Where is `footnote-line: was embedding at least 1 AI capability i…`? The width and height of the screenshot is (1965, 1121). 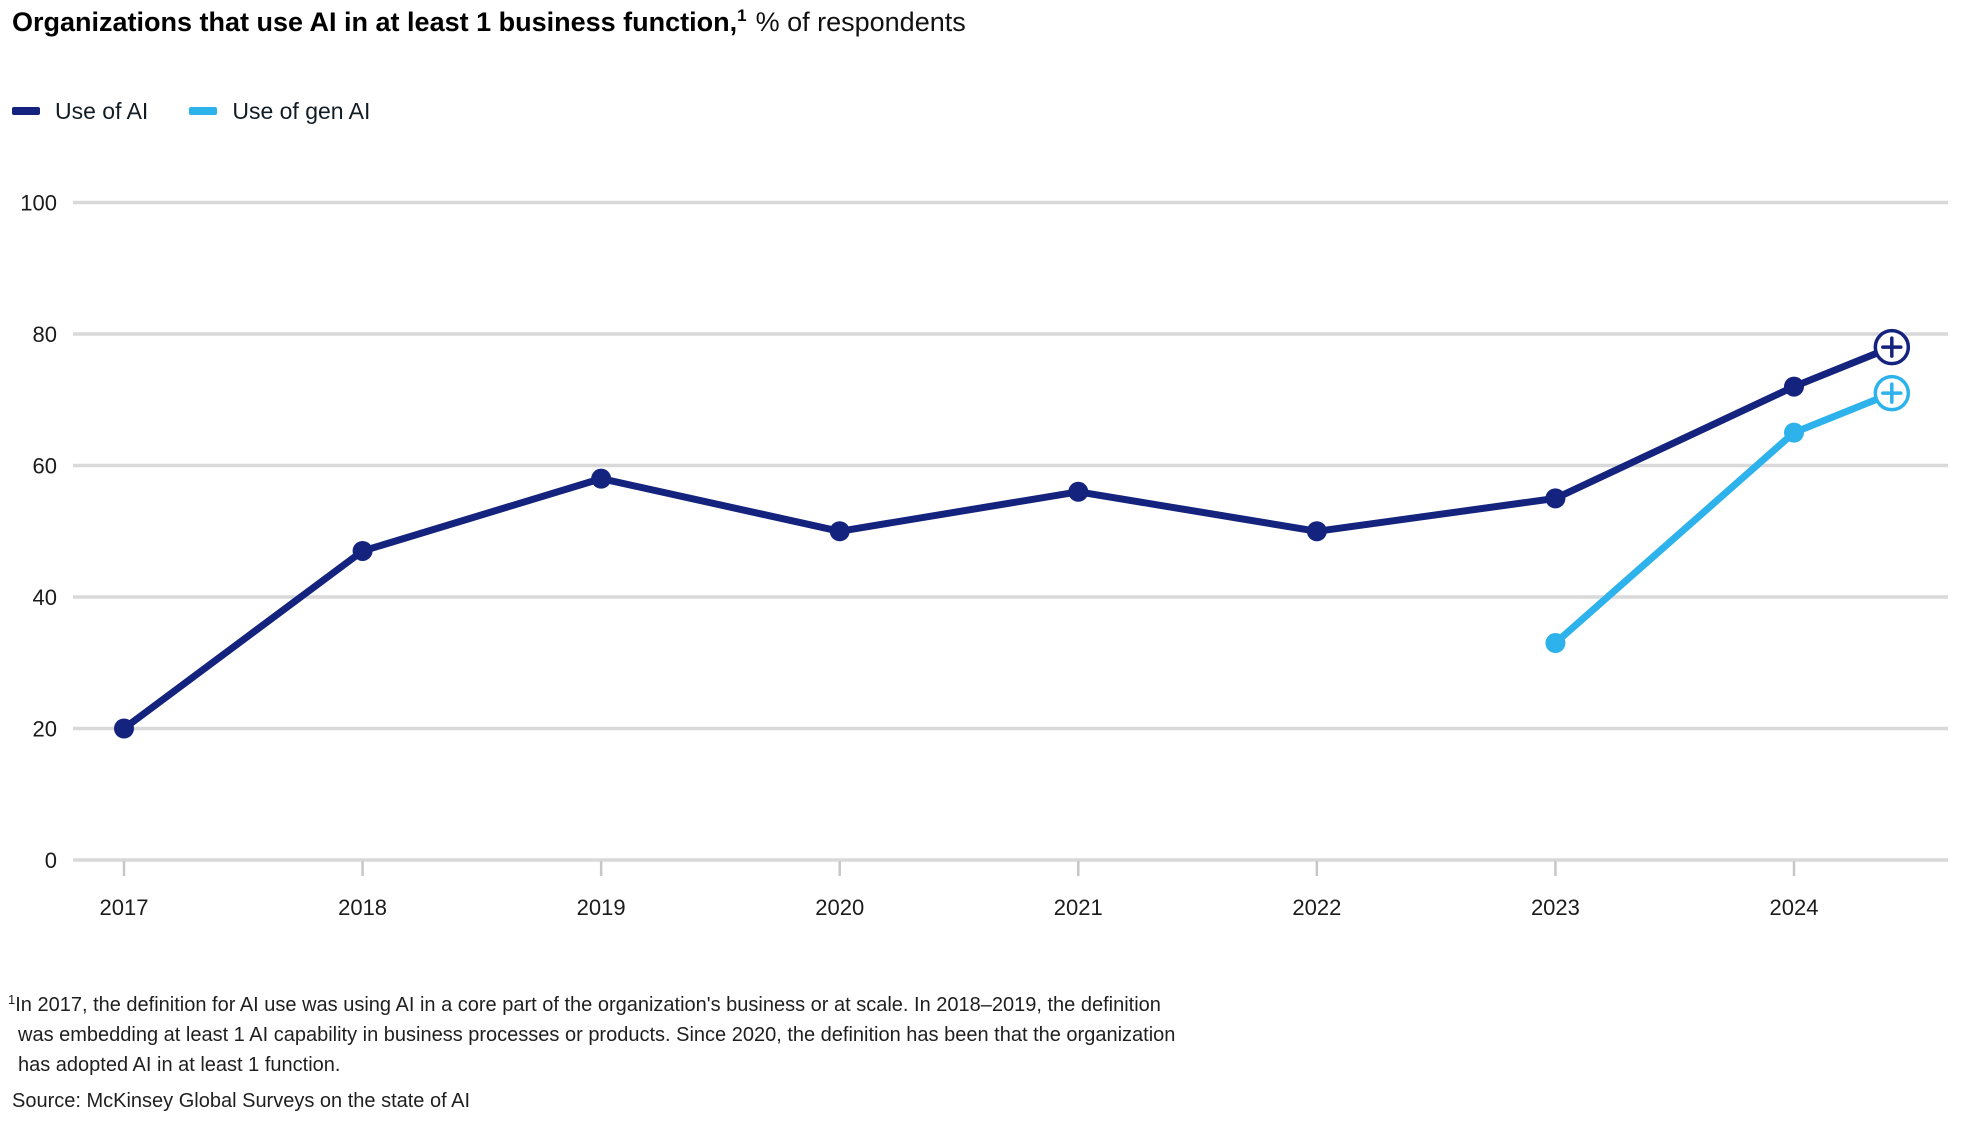 footnote-line: was embedding at least 1 AI capability i… is located at coordinates (597, 1035).